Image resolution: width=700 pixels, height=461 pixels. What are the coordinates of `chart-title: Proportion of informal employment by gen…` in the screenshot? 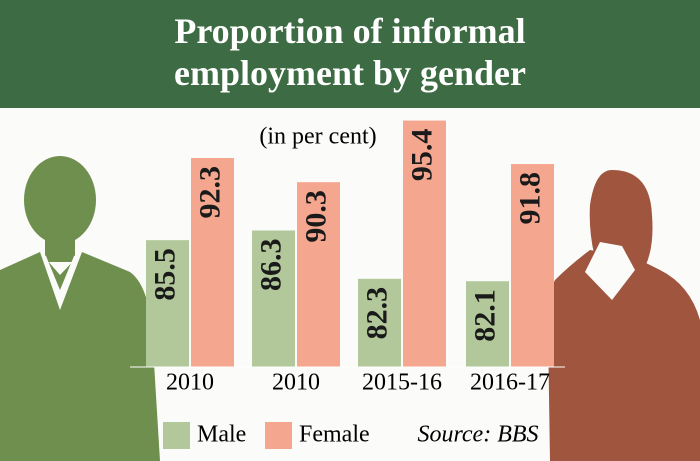 It's located at (350, 52).